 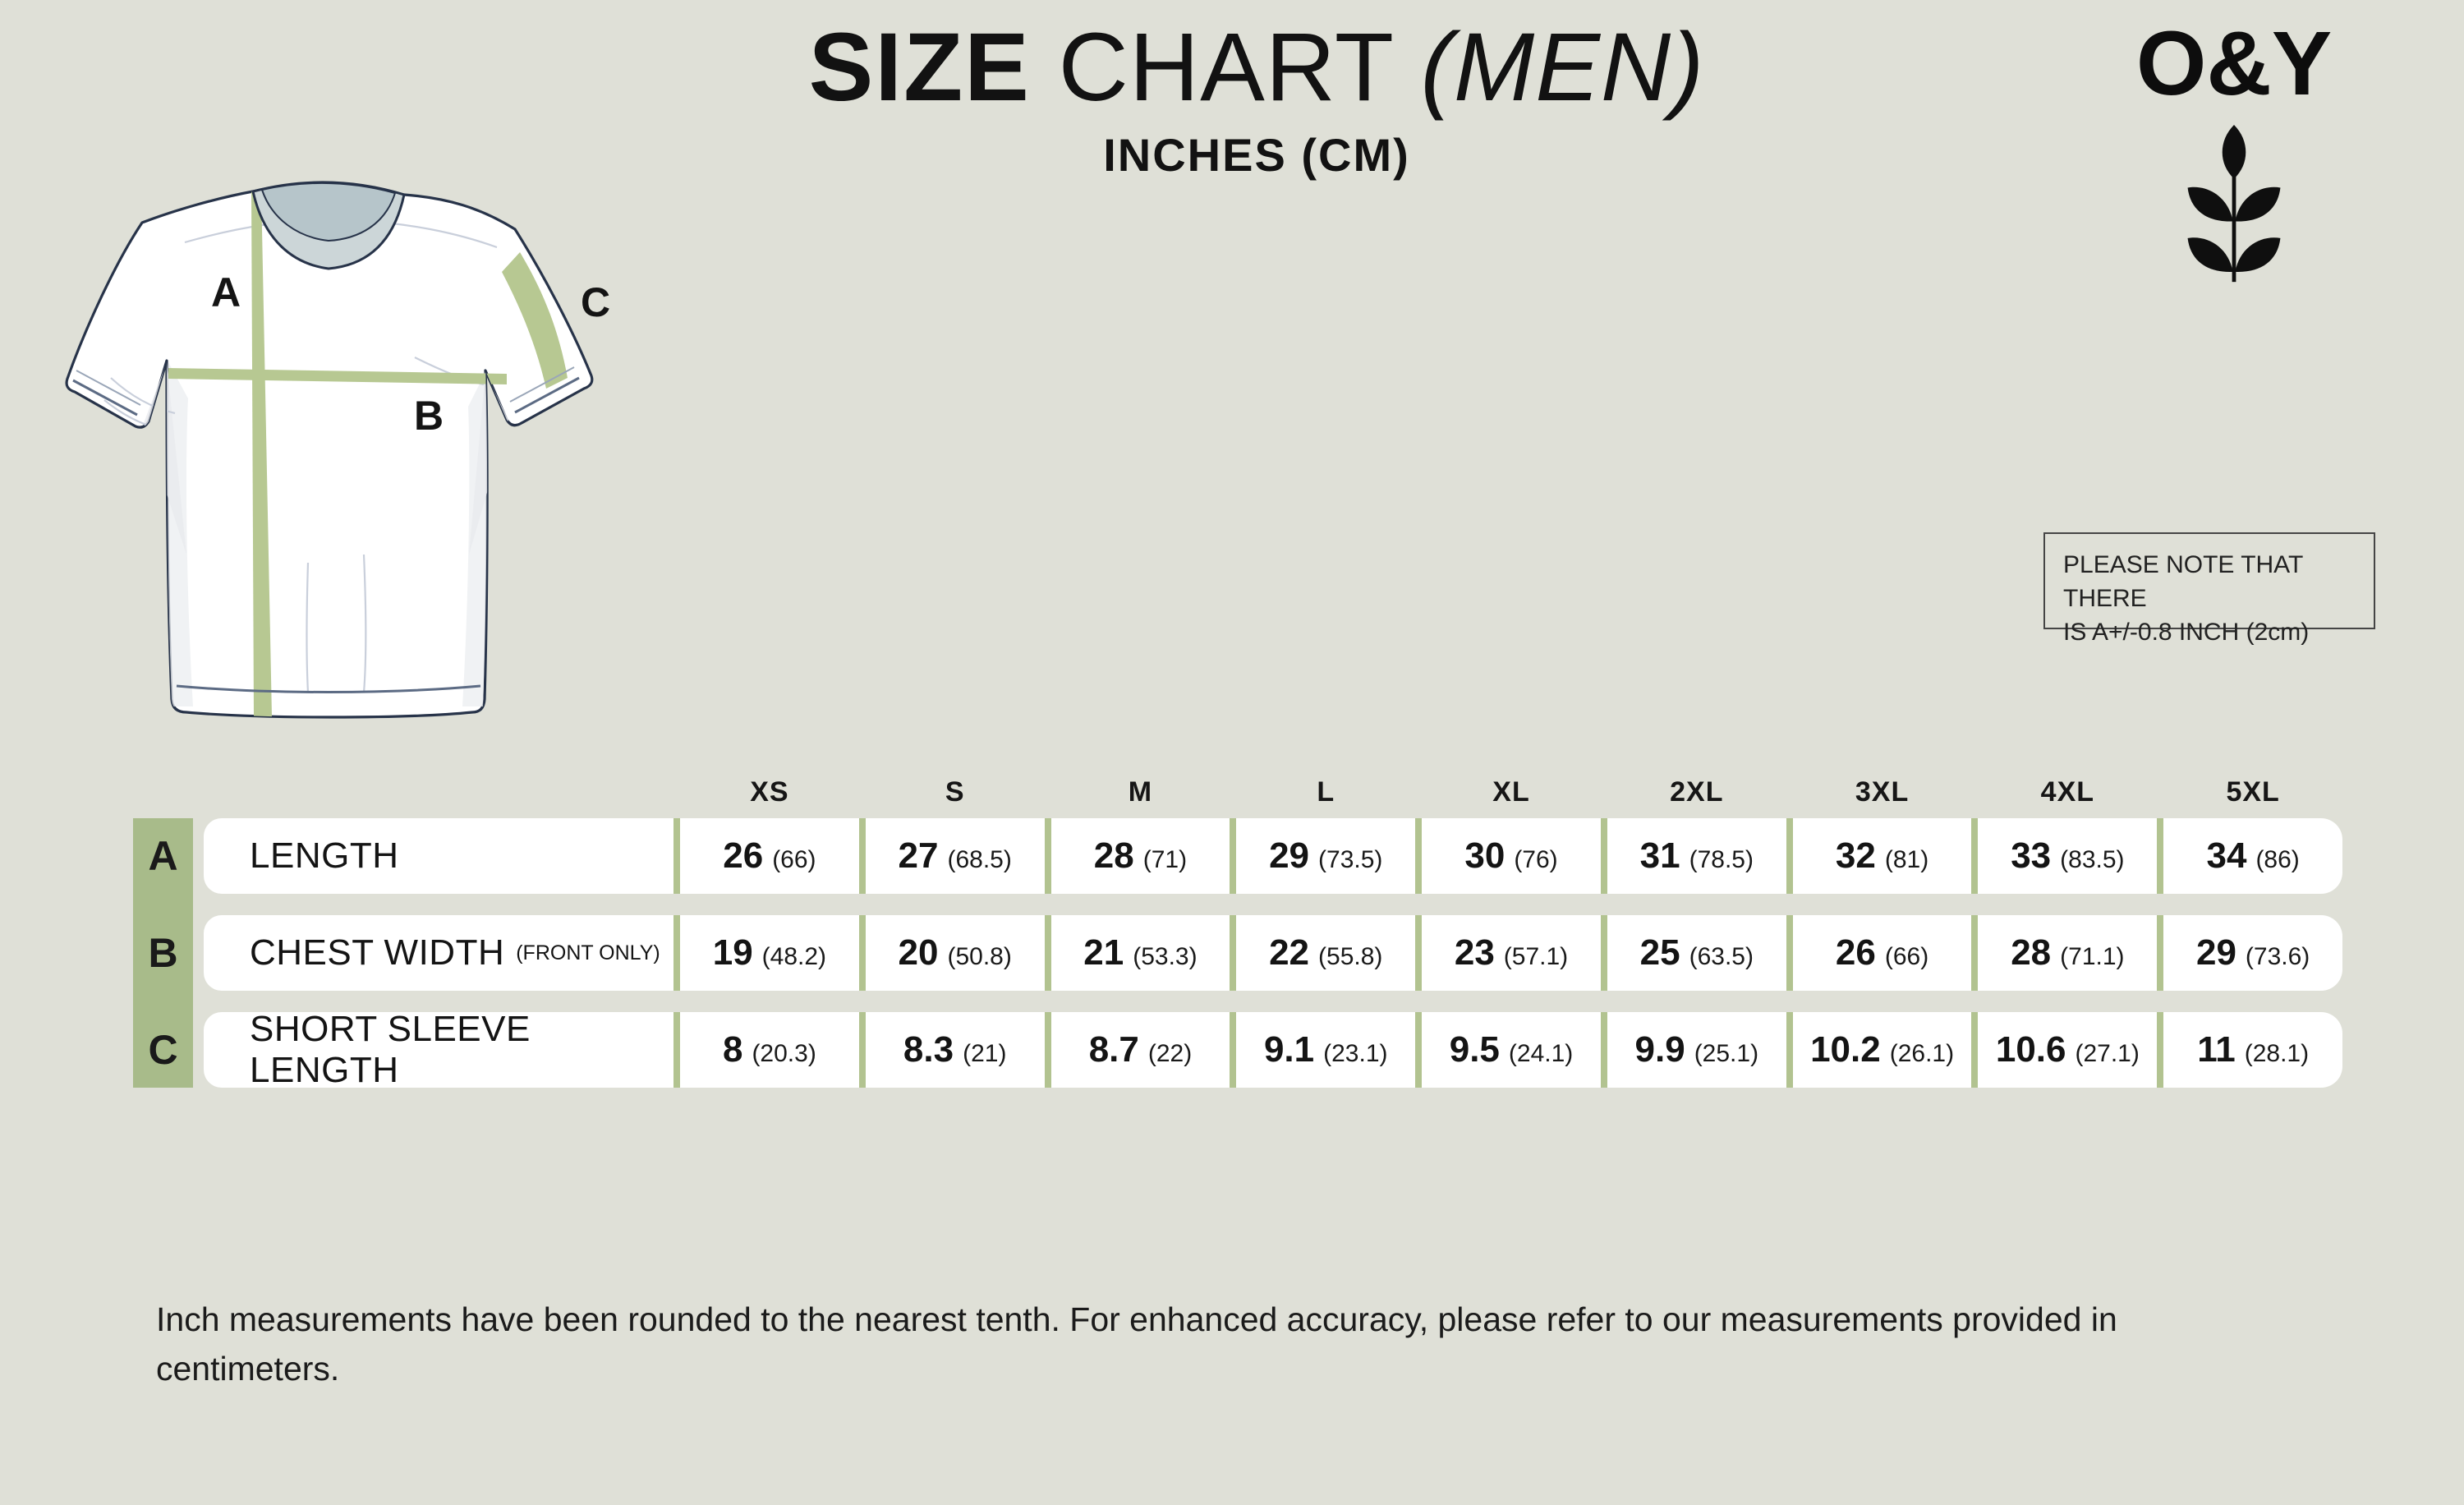 I want to click on measurement-cell: 25 (63.5), so click(x=1693, y=953).